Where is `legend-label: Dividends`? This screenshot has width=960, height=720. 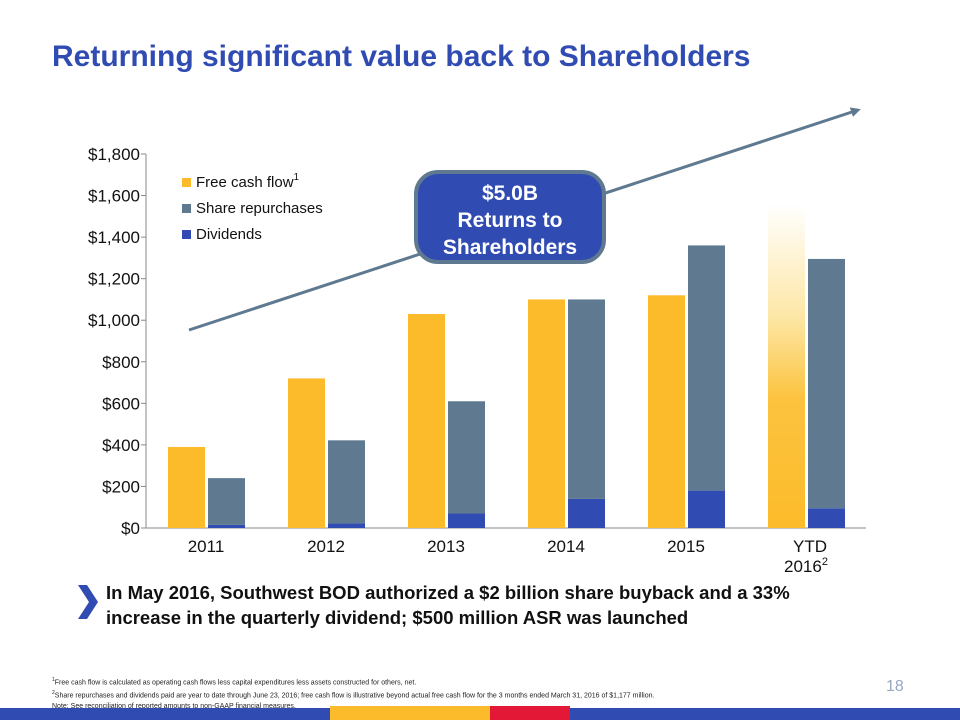 legend-label: Dividends is located at coordinates (229, 234).